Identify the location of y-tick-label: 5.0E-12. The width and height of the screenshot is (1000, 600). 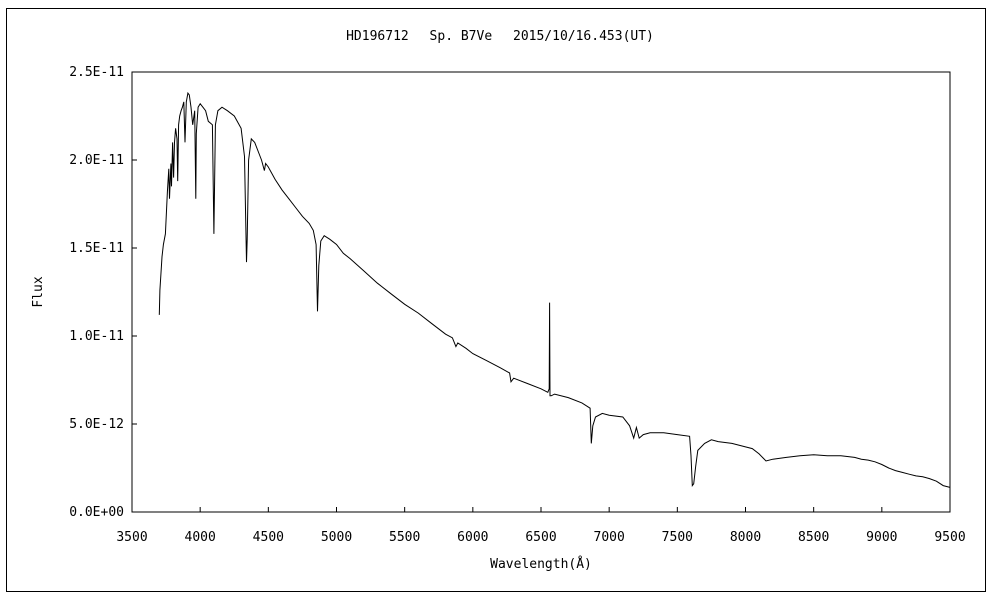
(96, 424).